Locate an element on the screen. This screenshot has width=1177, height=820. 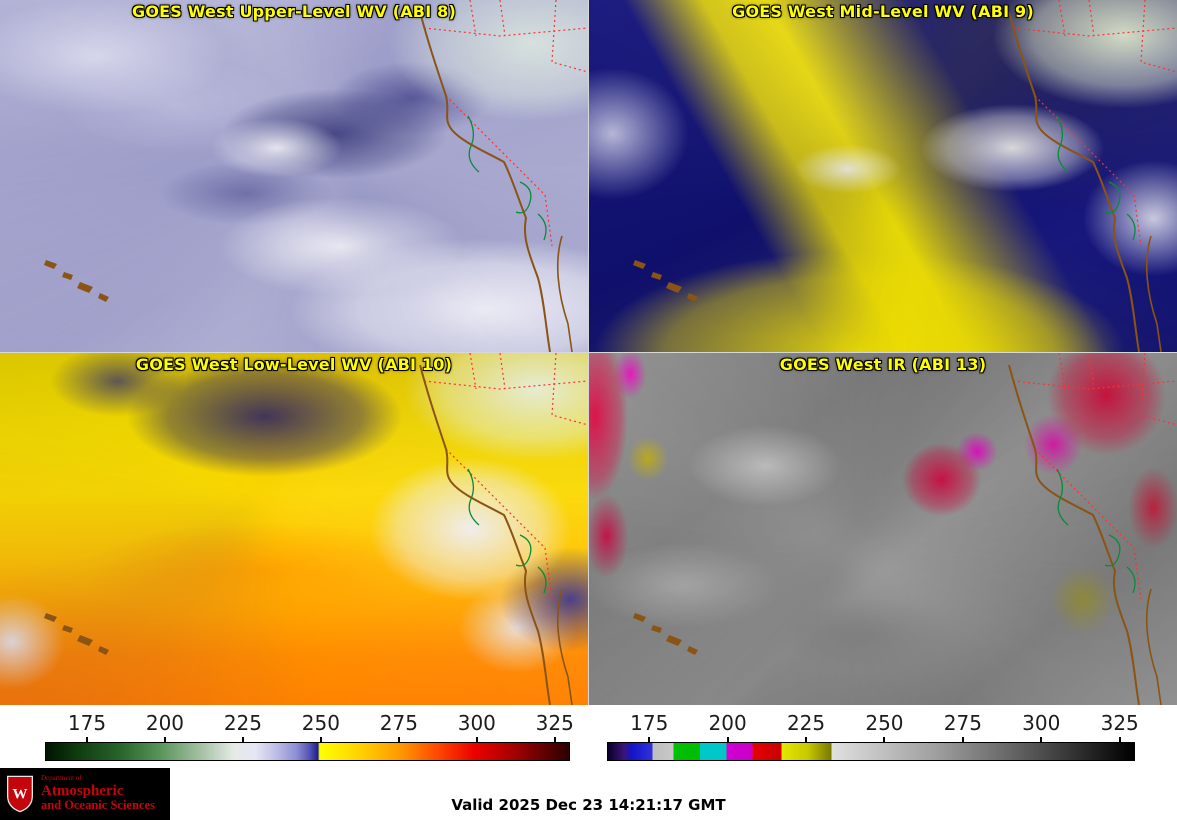
ir-colorbar-tick-row: 175 200 225 250 275 300 325 is located at coordinates (873, 725).